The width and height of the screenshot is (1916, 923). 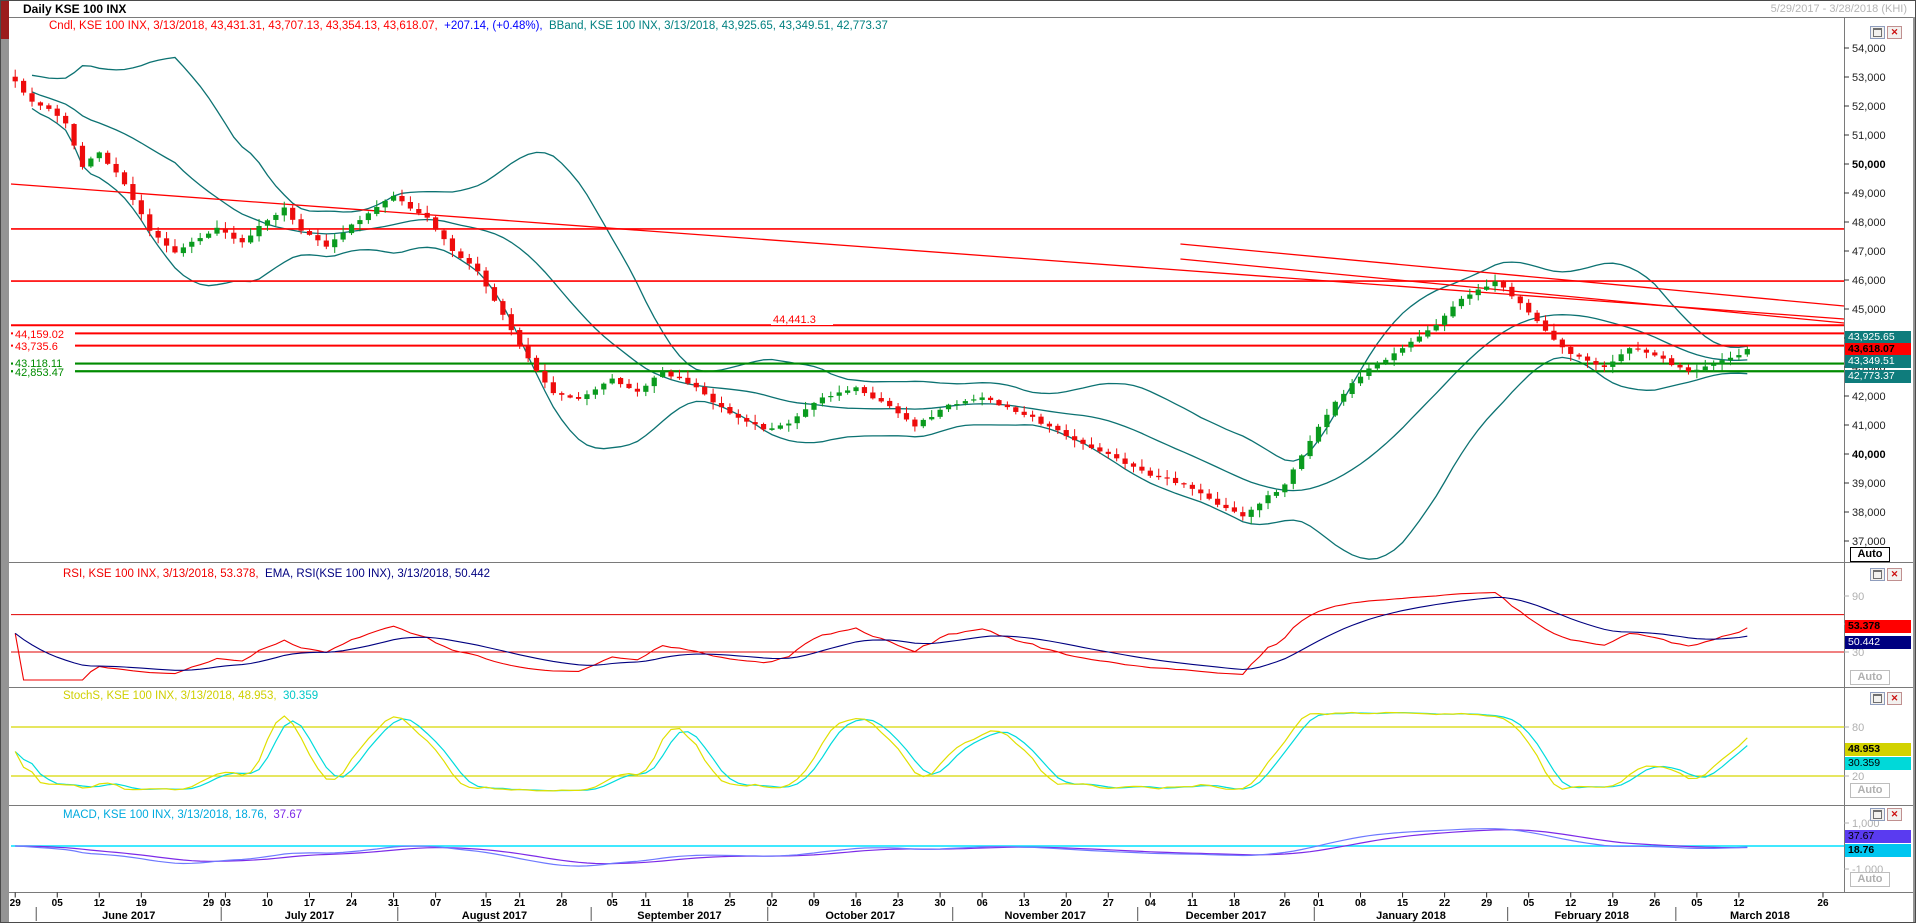 I want to click on price-axis-tick-label: 51,000, so click(x=1869, y=136).